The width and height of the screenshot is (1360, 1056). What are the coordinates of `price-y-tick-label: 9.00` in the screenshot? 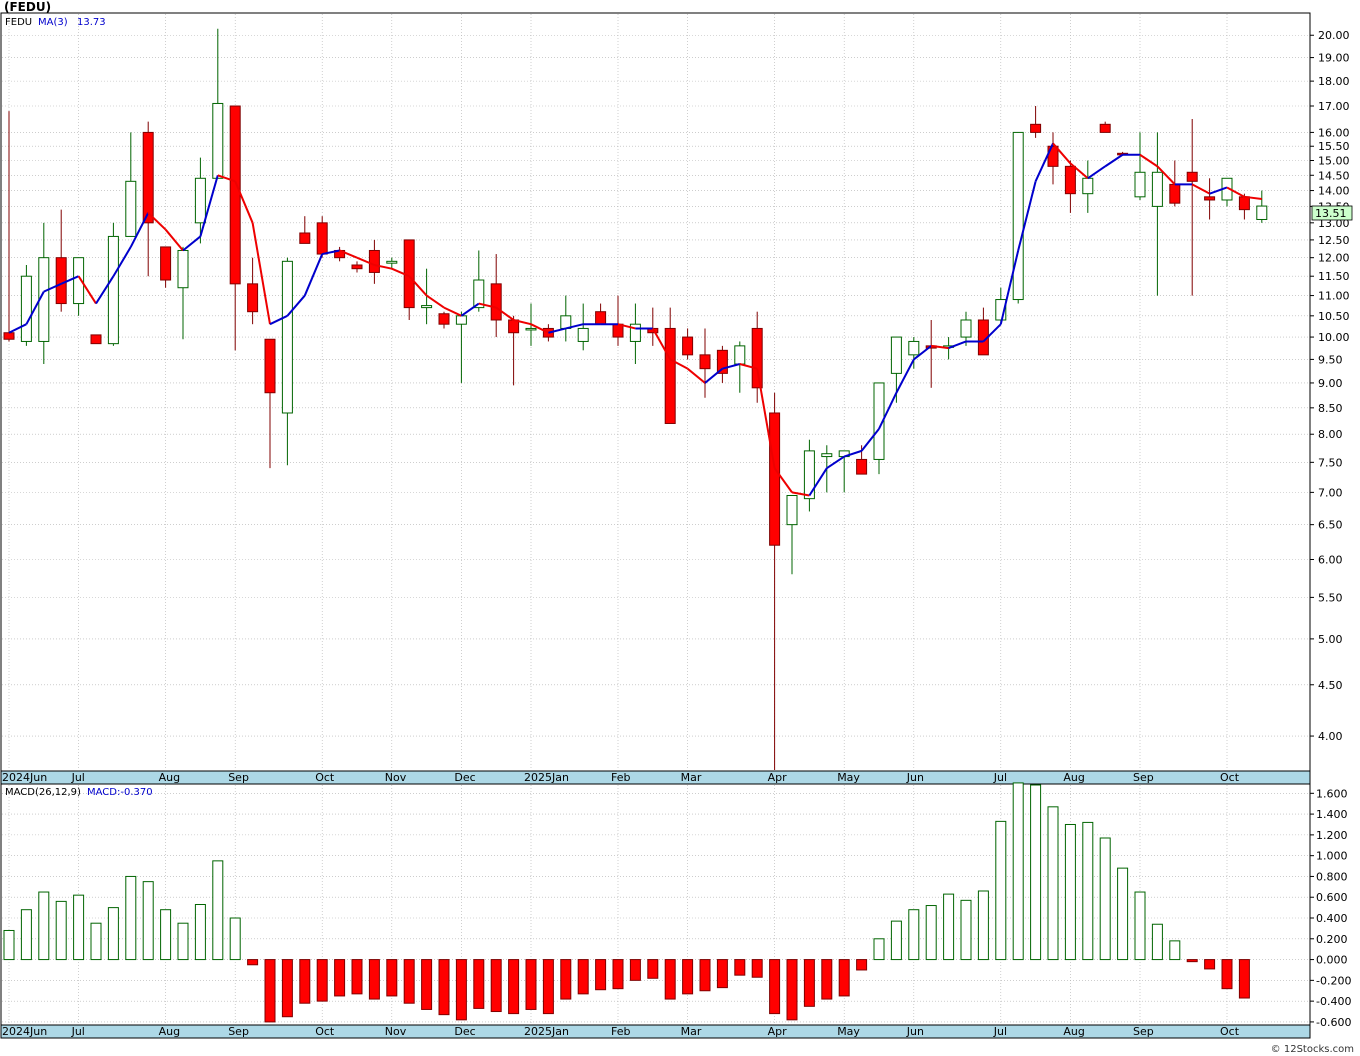 It's located at (1330, 383).